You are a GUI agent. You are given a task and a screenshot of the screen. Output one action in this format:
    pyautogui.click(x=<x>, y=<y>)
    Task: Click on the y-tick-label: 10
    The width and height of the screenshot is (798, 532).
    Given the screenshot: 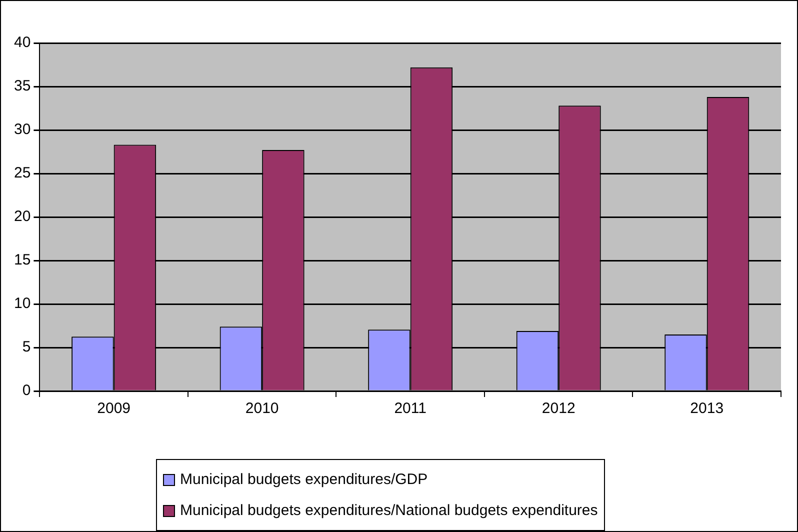 What is the action you would take?
    pyautogui.click(x=22, y=303)
    